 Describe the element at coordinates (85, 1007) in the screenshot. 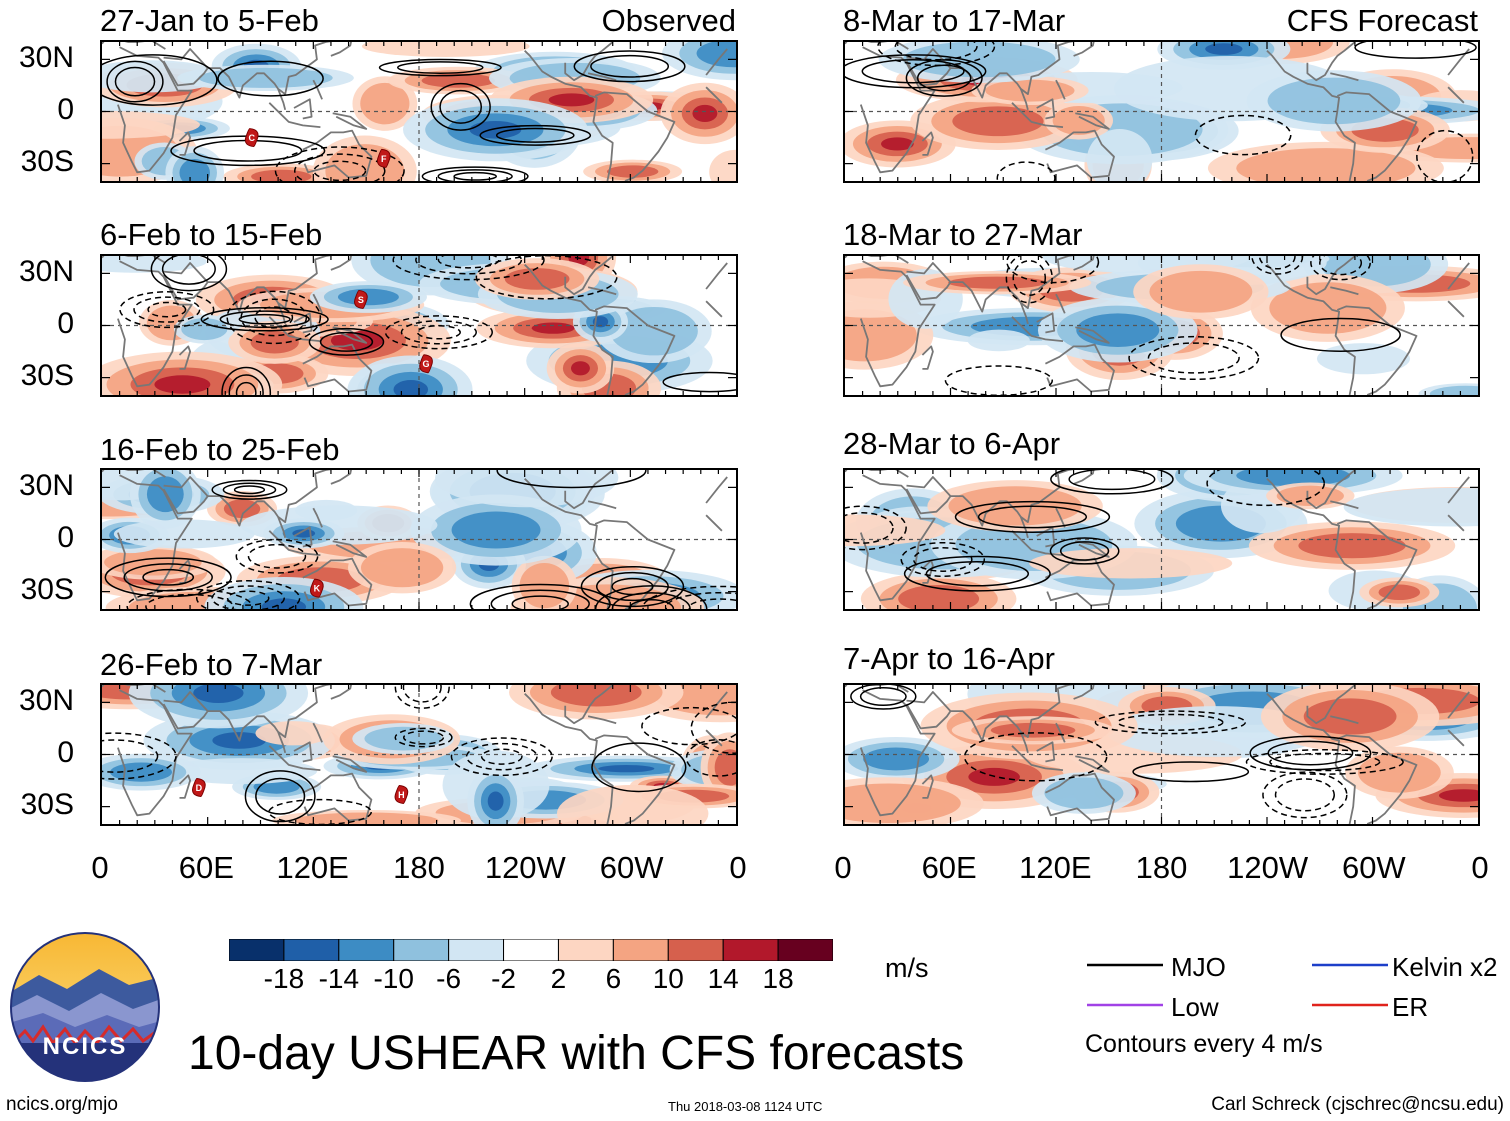

I see `ncics-logo-icon` at that location.